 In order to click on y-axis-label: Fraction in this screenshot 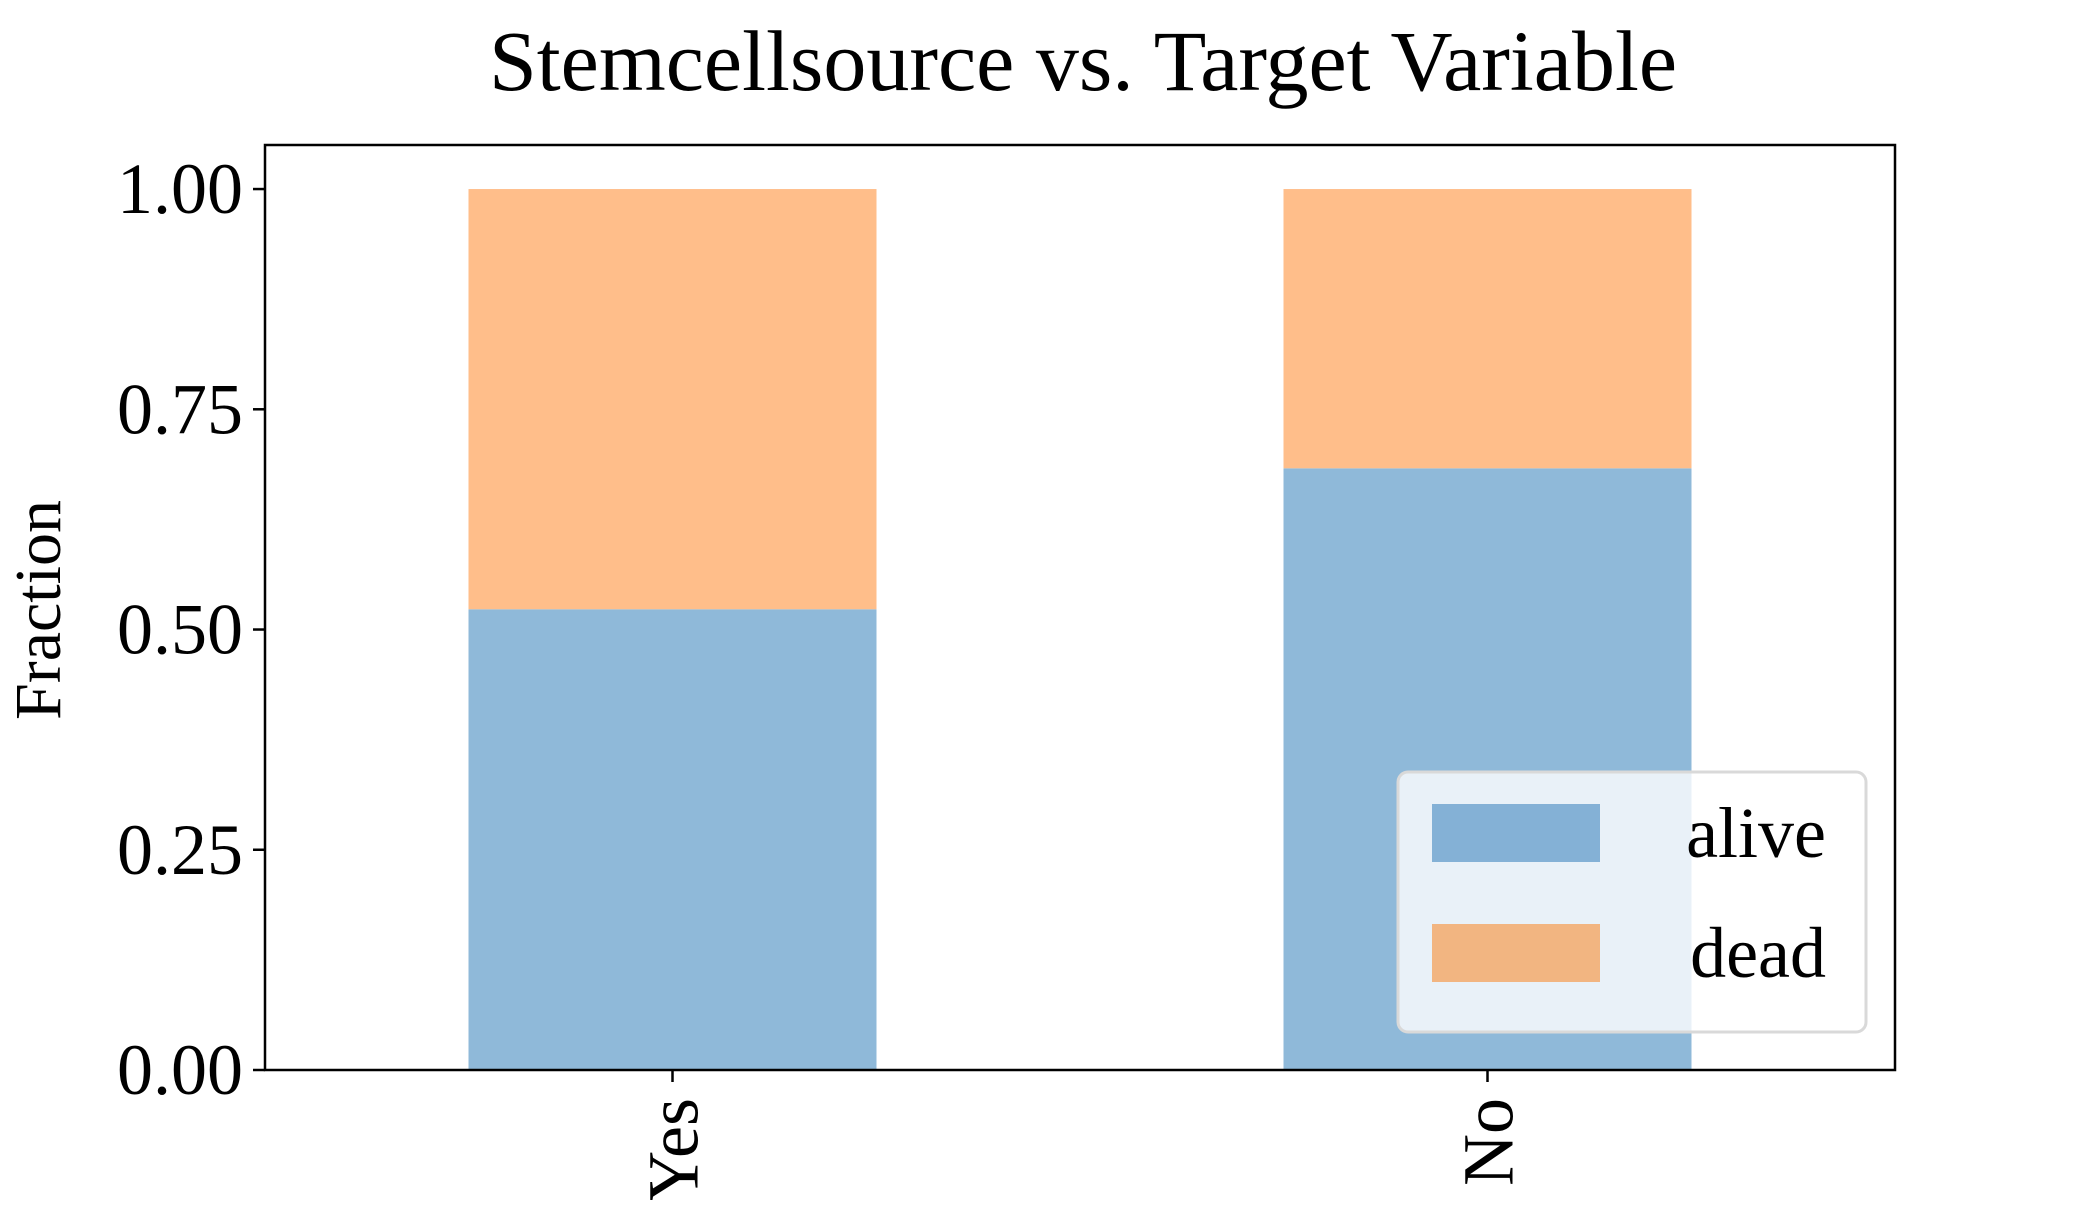, I will do `click(38, 610)`.